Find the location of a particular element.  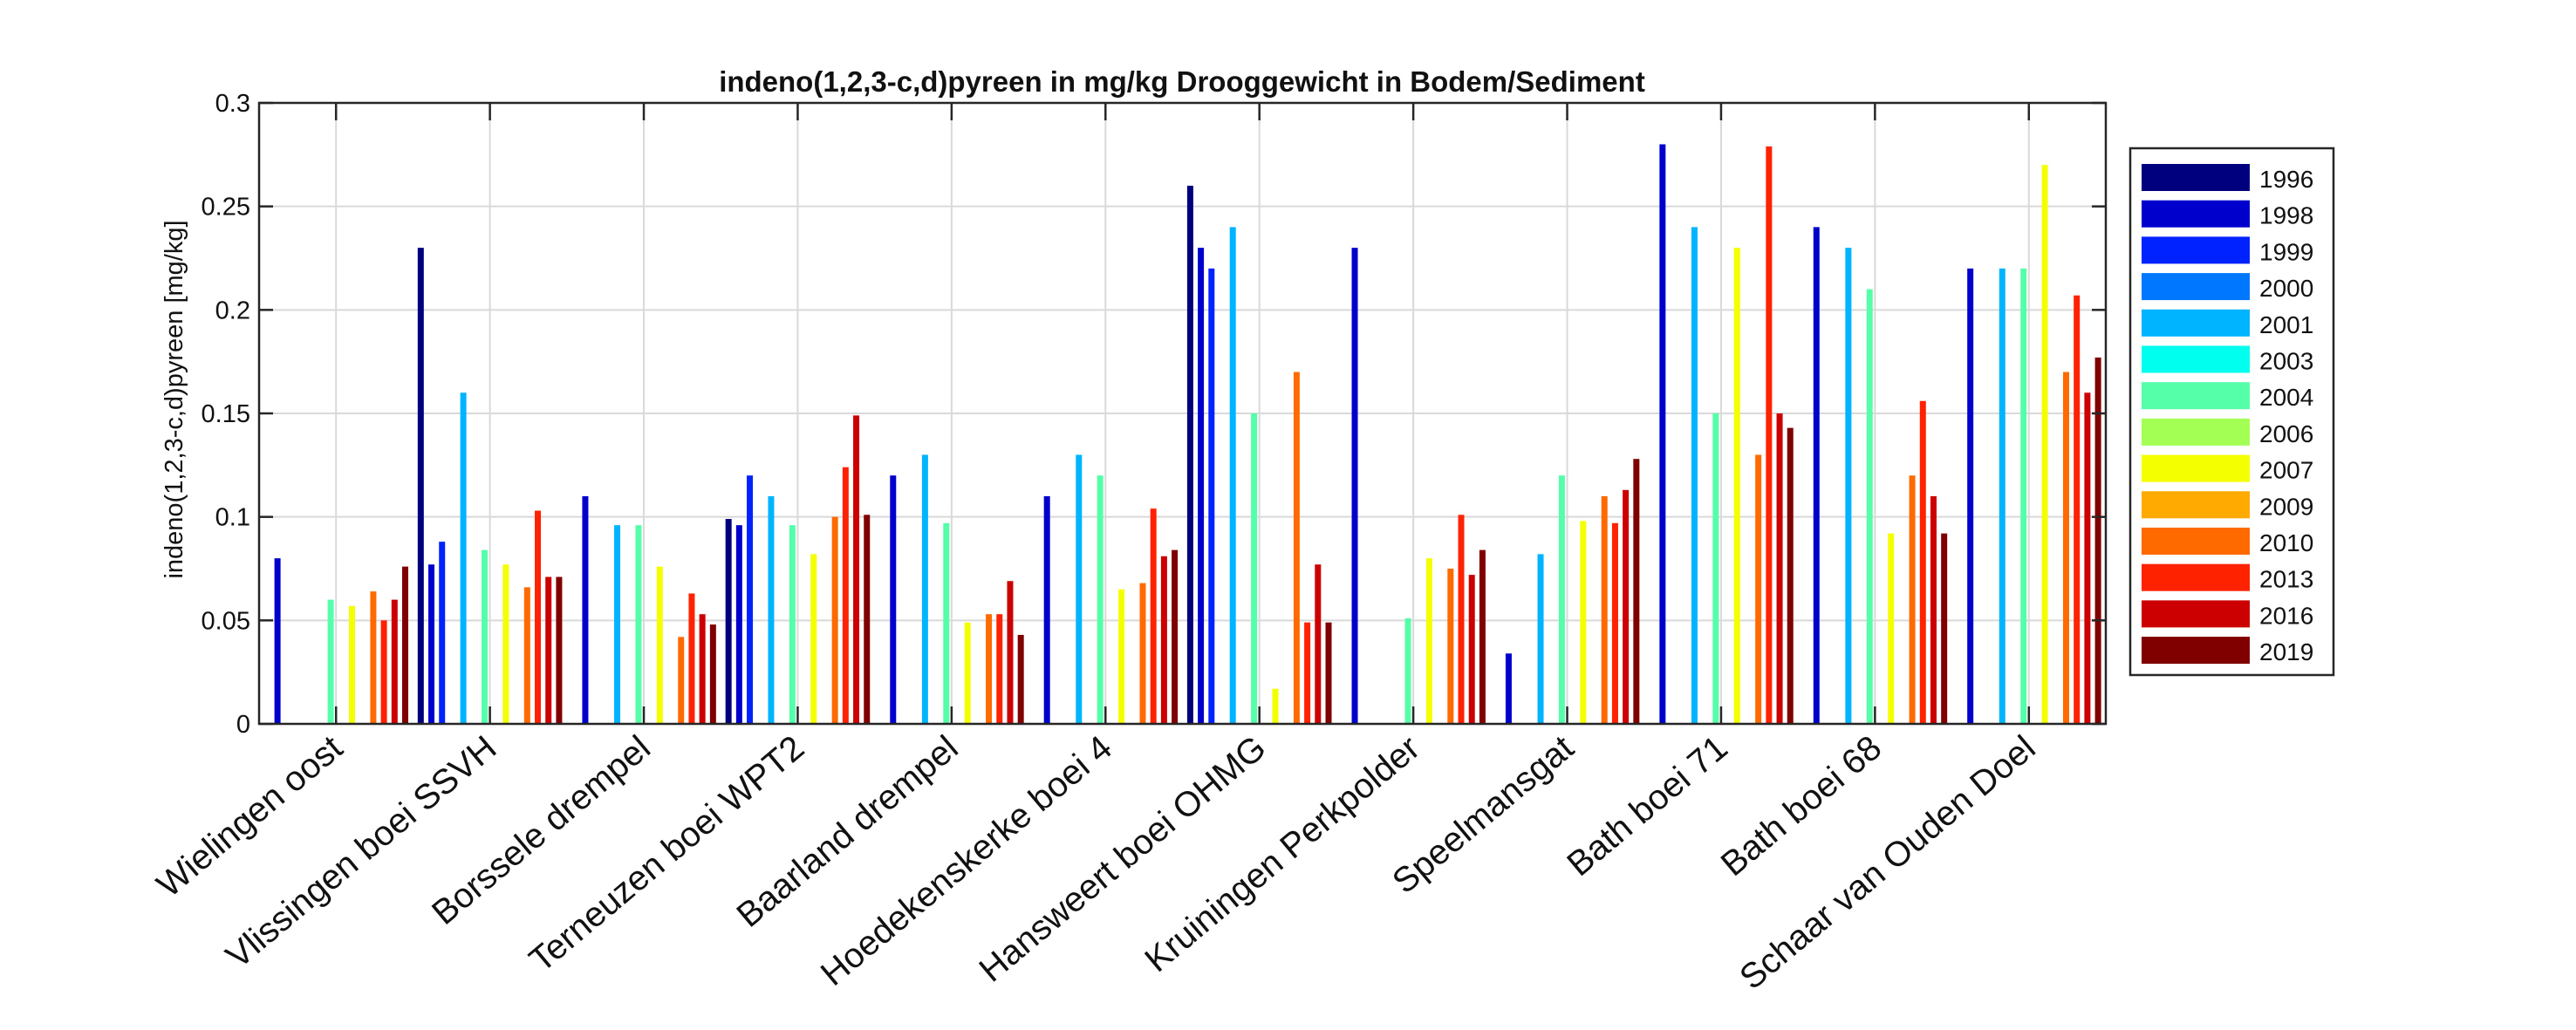

y-tick-labels: 0 0.05 0.1 0.15 0.2 0.25 0.3 is located at coordinates (226, 414).